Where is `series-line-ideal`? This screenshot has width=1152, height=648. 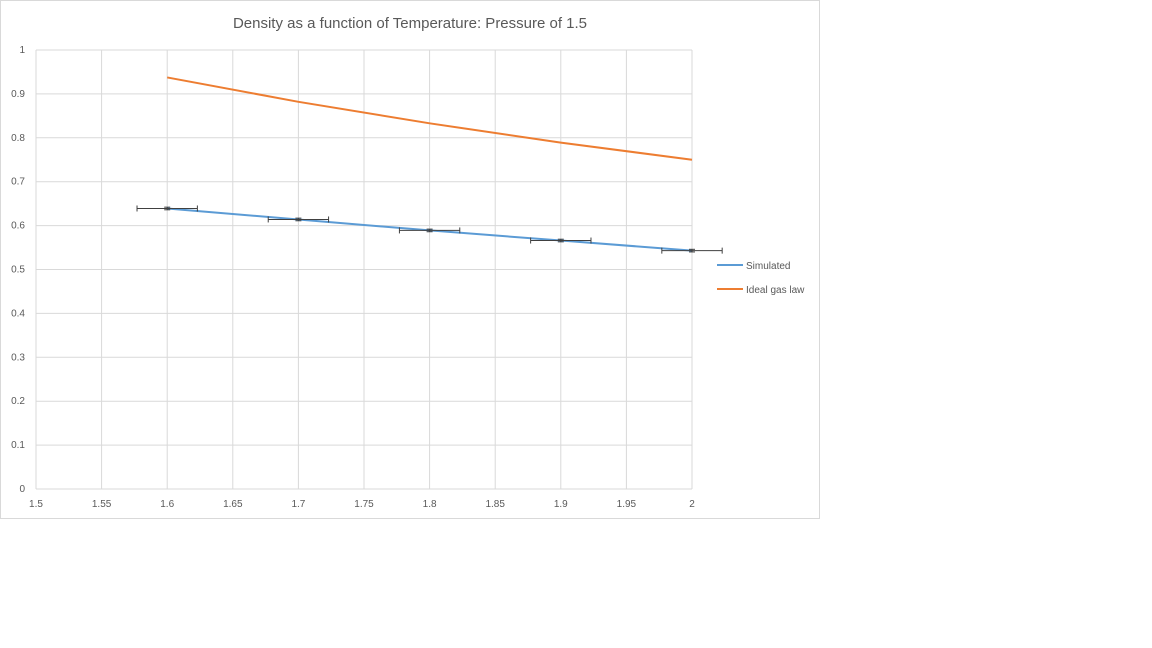 series-line-ideal is located at coordinates (430, 118).